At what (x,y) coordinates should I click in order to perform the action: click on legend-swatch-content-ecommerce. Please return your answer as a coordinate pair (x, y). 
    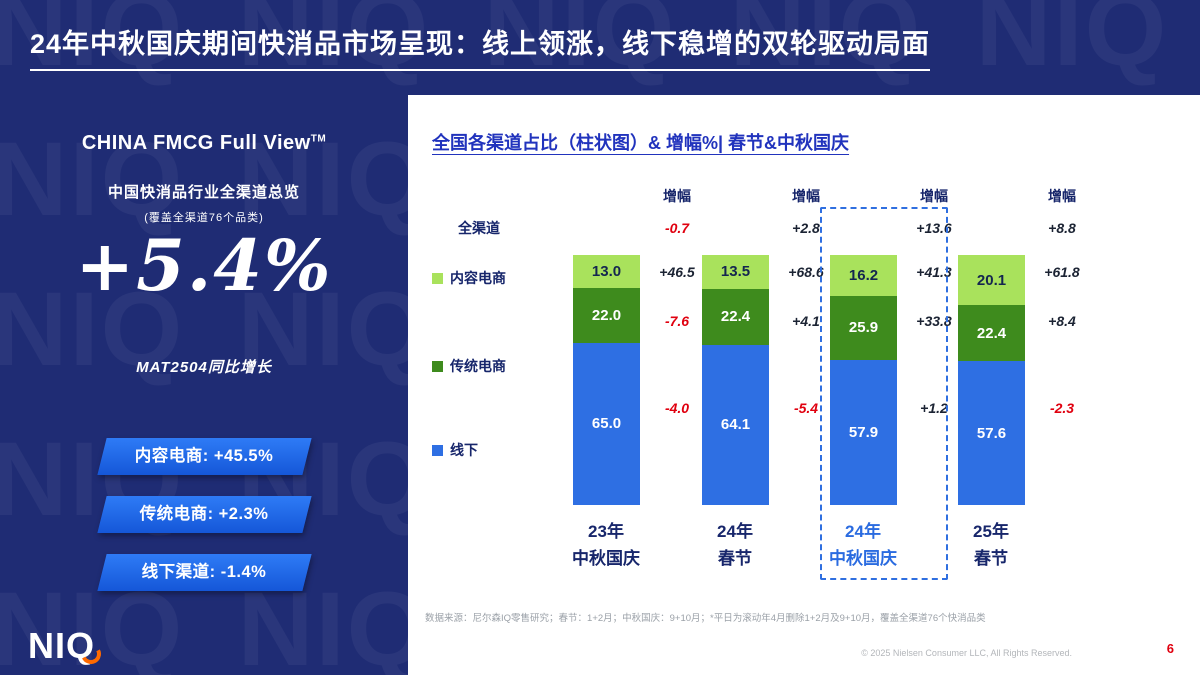
    Looking at the image, I should click on (437, 278).